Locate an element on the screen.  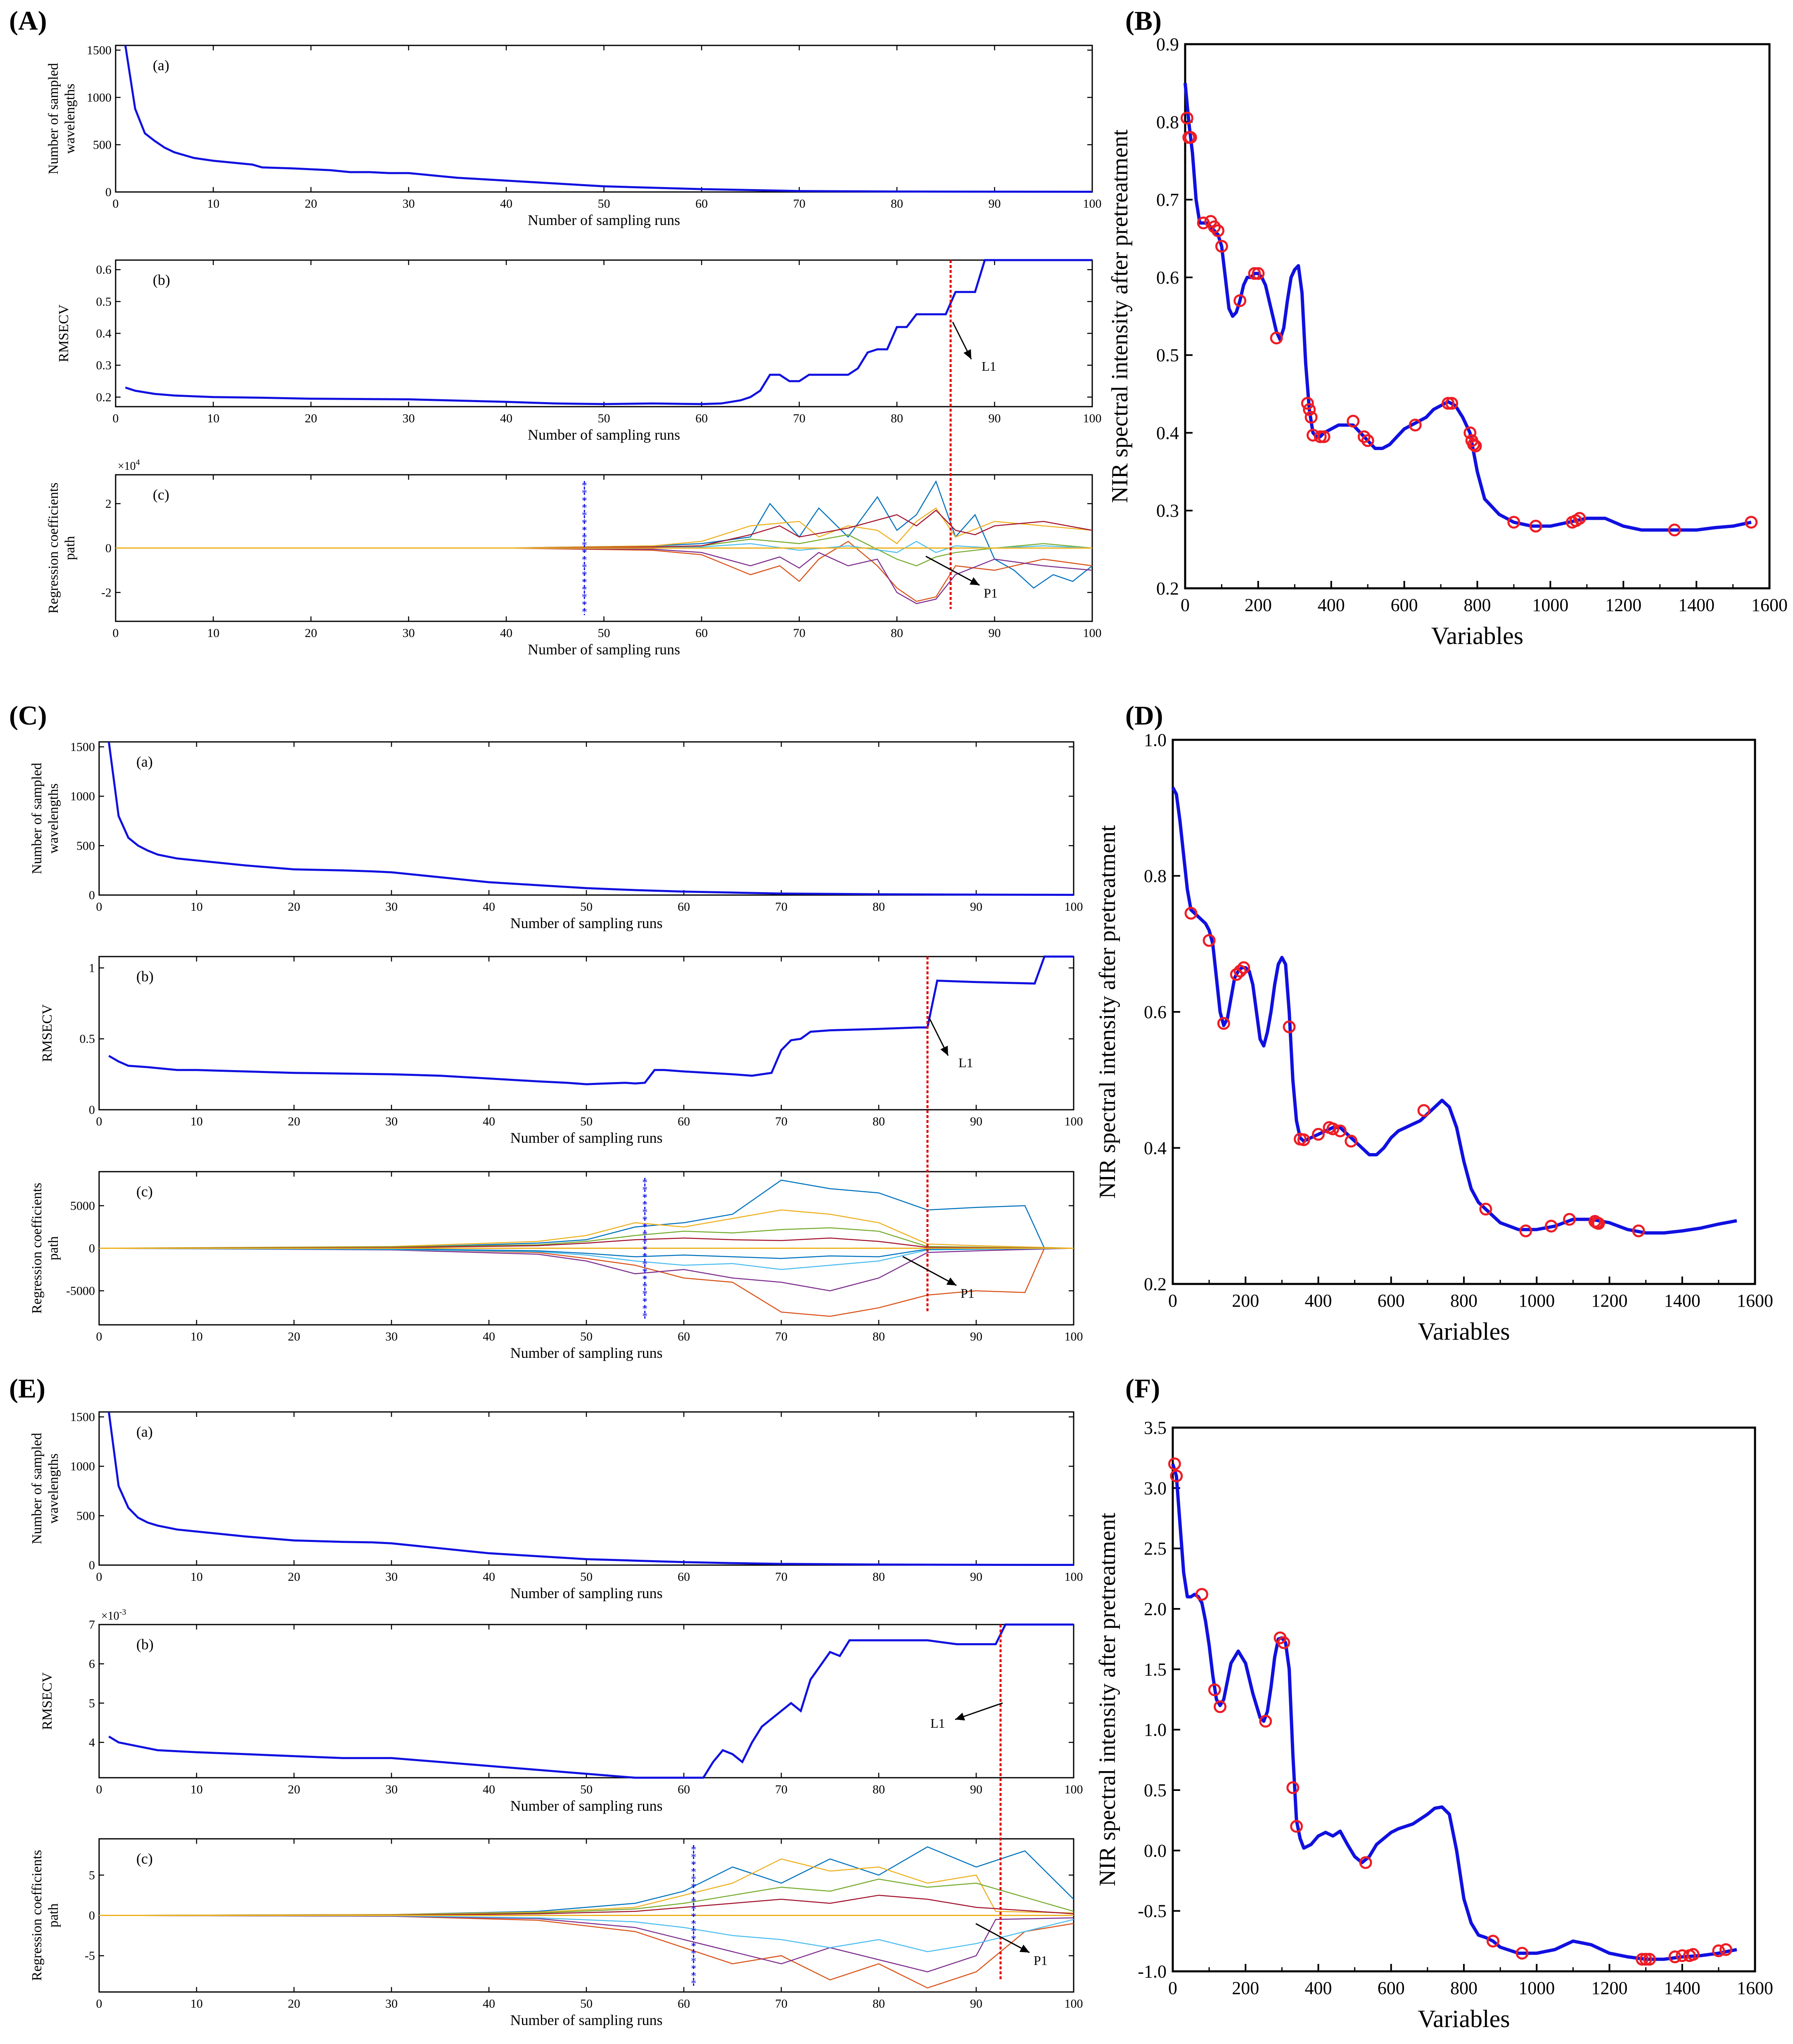
y-tick-label: 0.0 is located at coordinates (1155, 1850).